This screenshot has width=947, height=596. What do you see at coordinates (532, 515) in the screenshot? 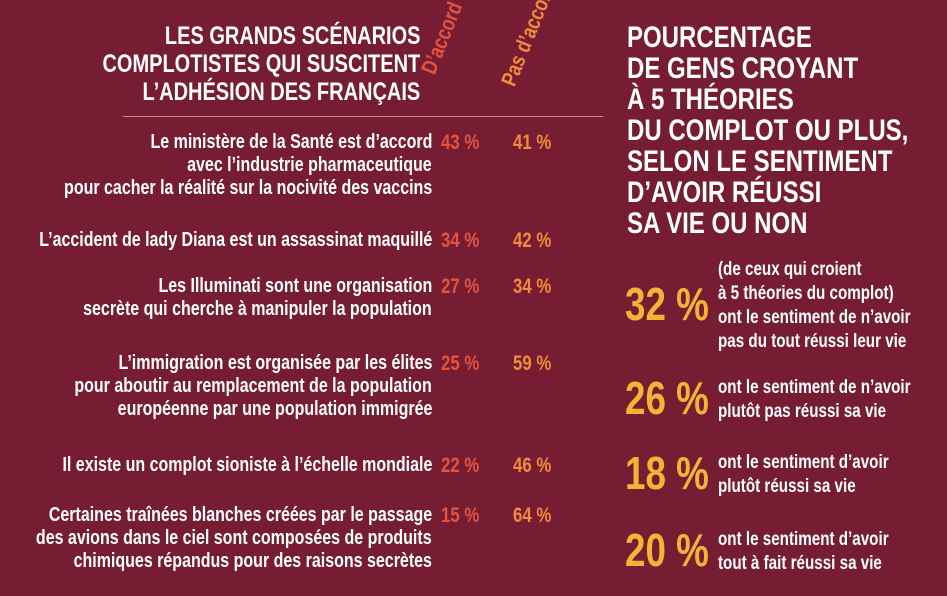
I see `disagree-value: 64 %` at bounding box center [532, 515].